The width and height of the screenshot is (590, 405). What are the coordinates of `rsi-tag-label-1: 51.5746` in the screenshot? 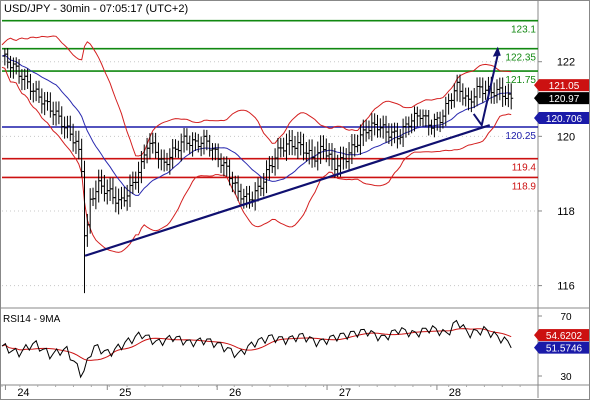 It's located at (564, 349).